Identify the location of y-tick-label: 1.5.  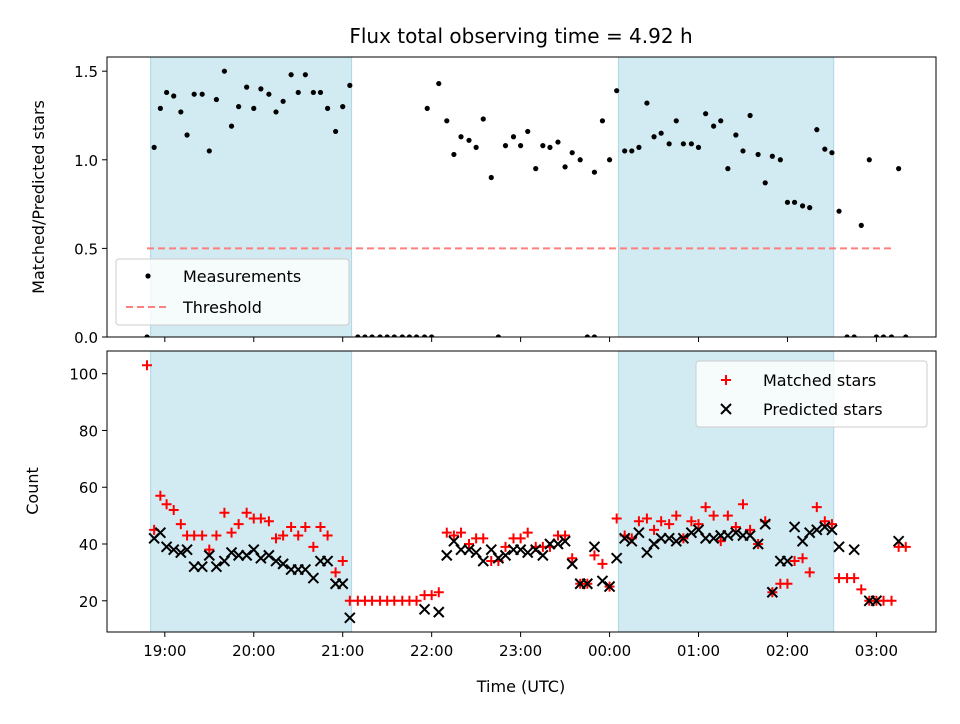
(86, 72).